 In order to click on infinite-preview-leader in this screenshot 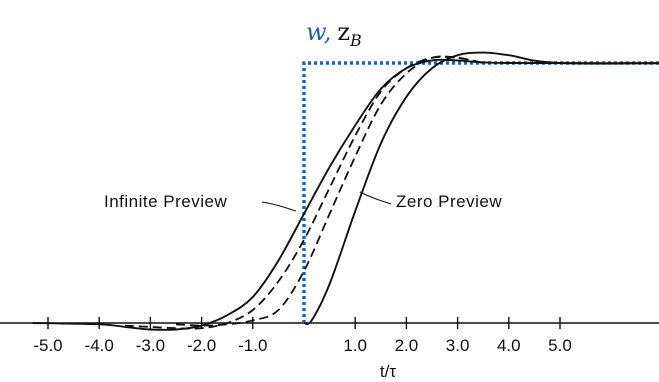, I will do `click(279, 206)`.